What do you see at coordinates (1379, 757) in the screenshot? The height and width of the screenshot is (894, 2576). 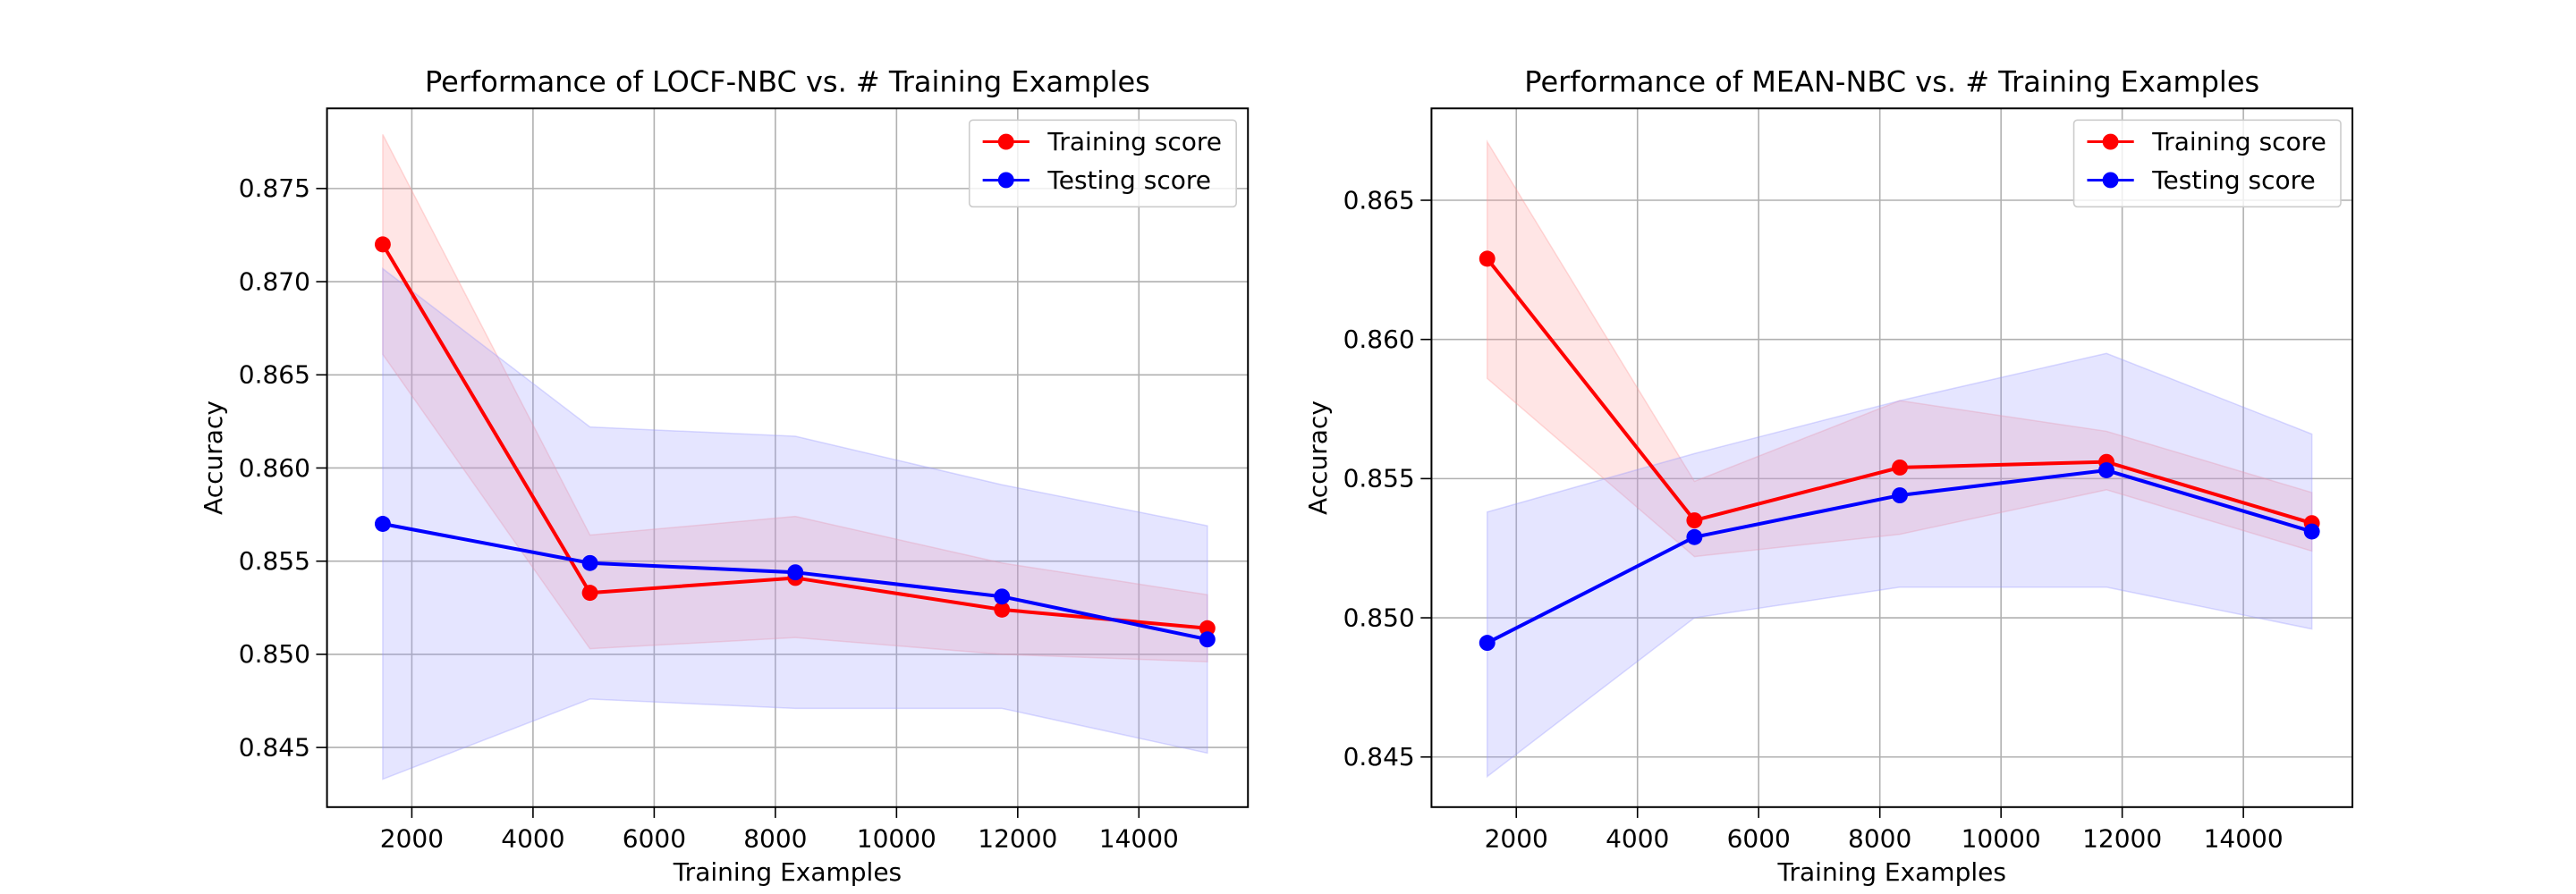 I see `panel-1-y-tick-label: 0.845` at bounding box center [1379, 757].